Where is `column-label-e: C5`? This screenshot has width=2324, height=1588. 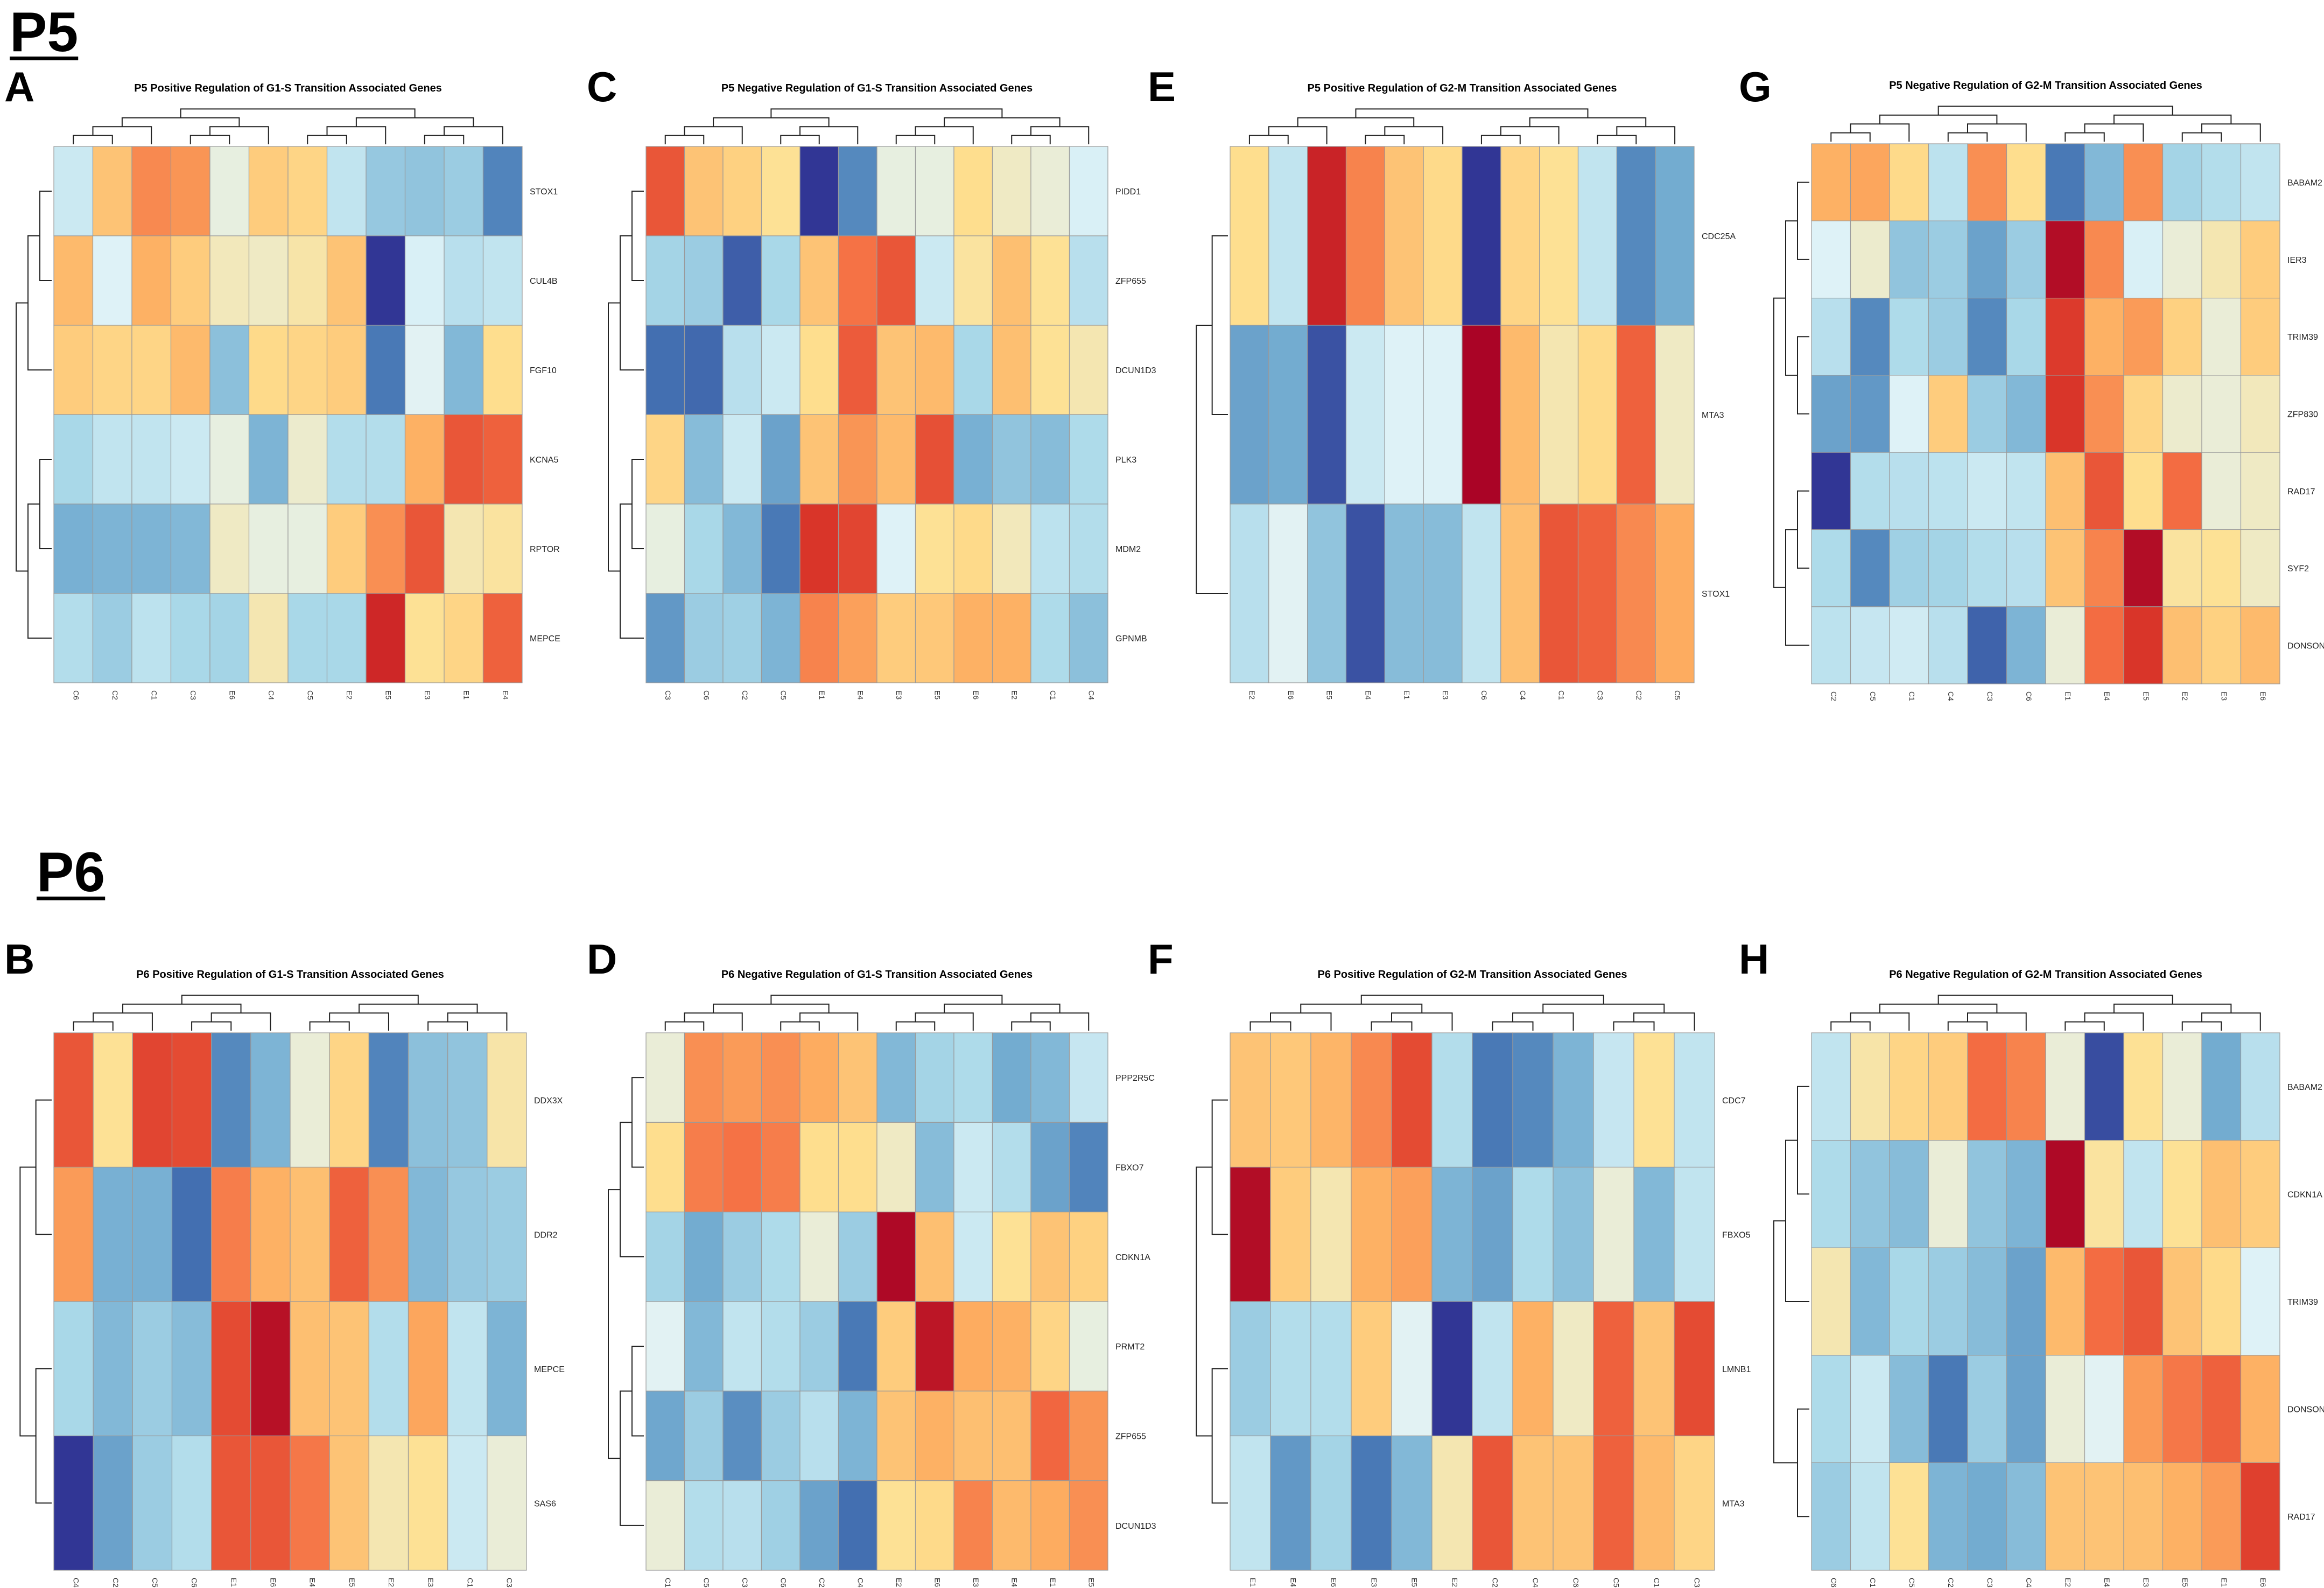 column-label-e: C5 is located at coordinates (1677, 695).